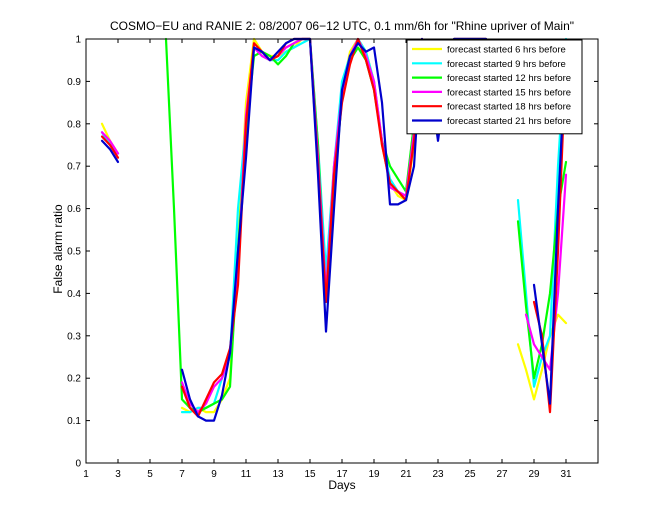 This screenshot has height=520, width=660. I want to click on y-tick-label: 0.8, so click(74, 124).